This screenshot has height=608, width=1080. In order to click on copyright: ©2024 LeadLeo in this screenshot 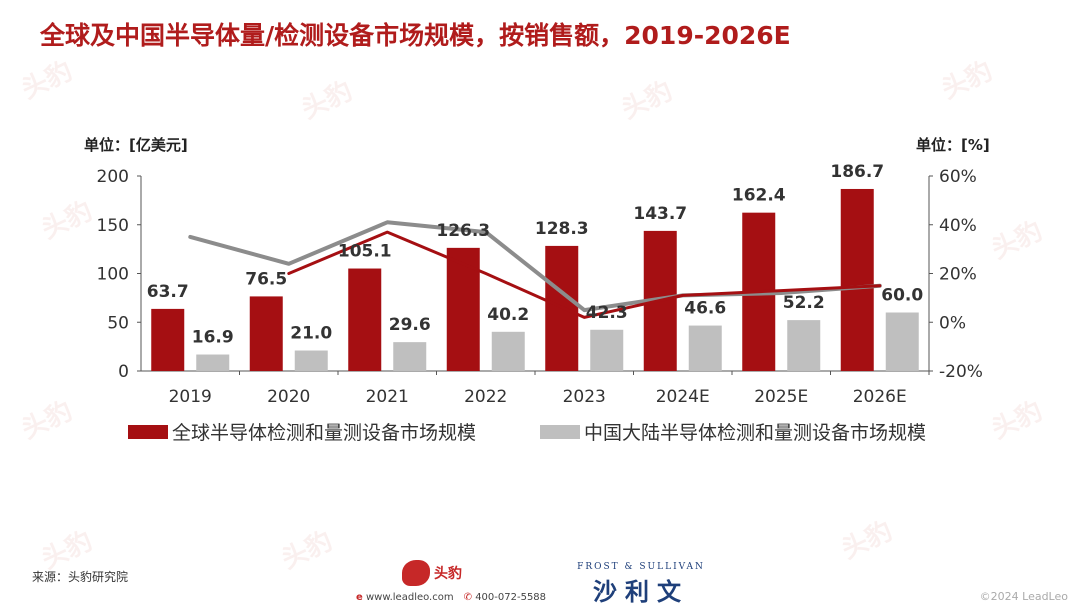, I will do `click(1023, 596)`.